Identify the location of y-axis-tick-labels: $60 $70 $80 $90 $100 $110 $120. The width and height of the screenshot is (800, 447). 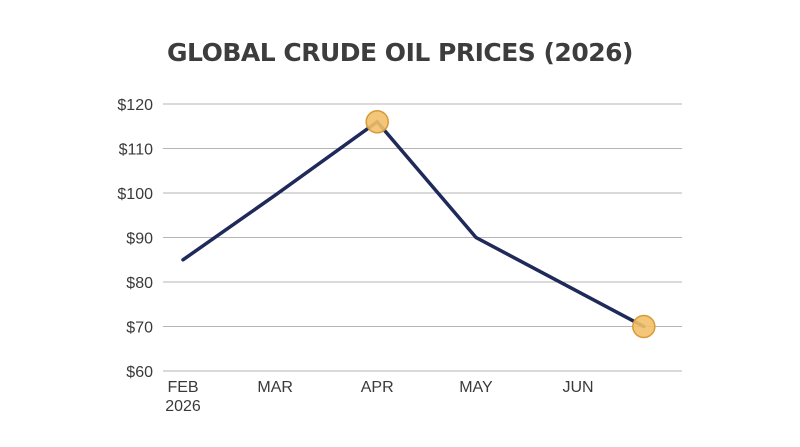
(135, 239).